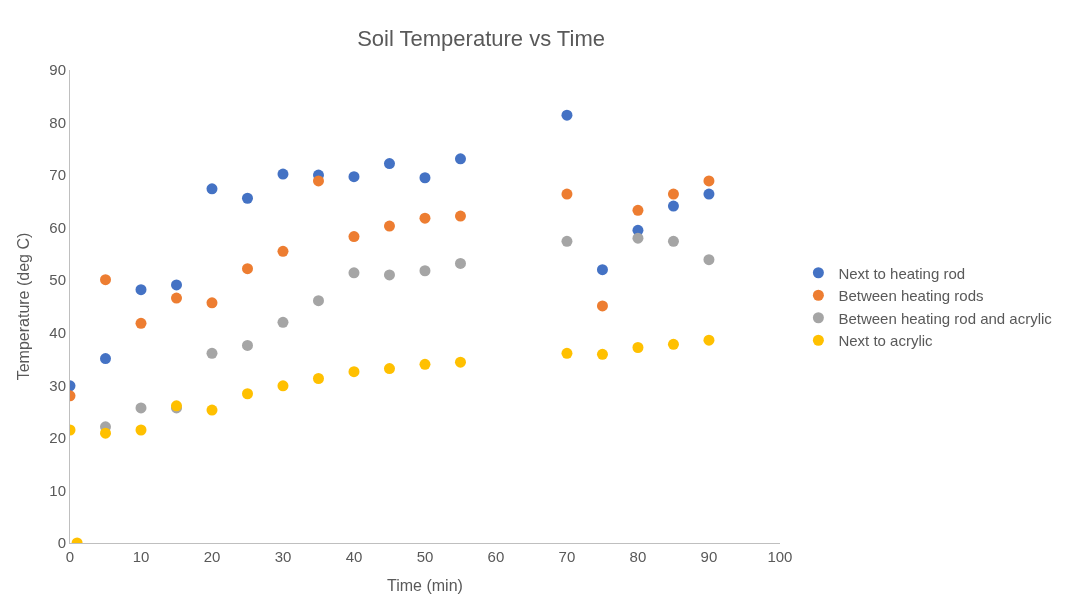  I want to click on legend-label: Next to acrylic, so click(886, 341).